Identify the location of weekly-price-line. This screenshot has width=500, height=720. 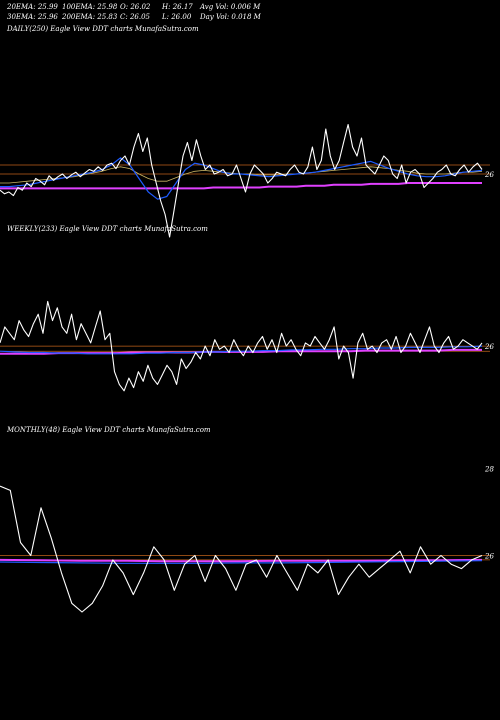
(241, 346).